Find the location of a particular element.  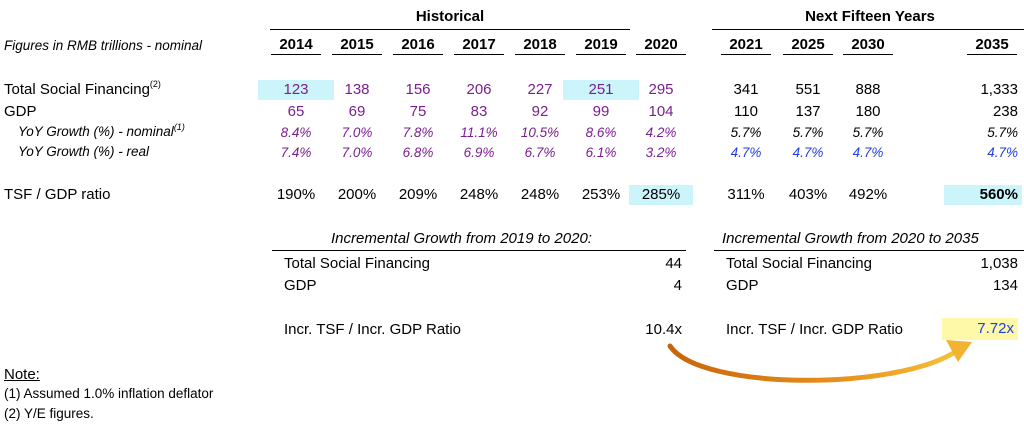

incremental-right-ratio-value: 7.72x is located at coordinates (980, 329).